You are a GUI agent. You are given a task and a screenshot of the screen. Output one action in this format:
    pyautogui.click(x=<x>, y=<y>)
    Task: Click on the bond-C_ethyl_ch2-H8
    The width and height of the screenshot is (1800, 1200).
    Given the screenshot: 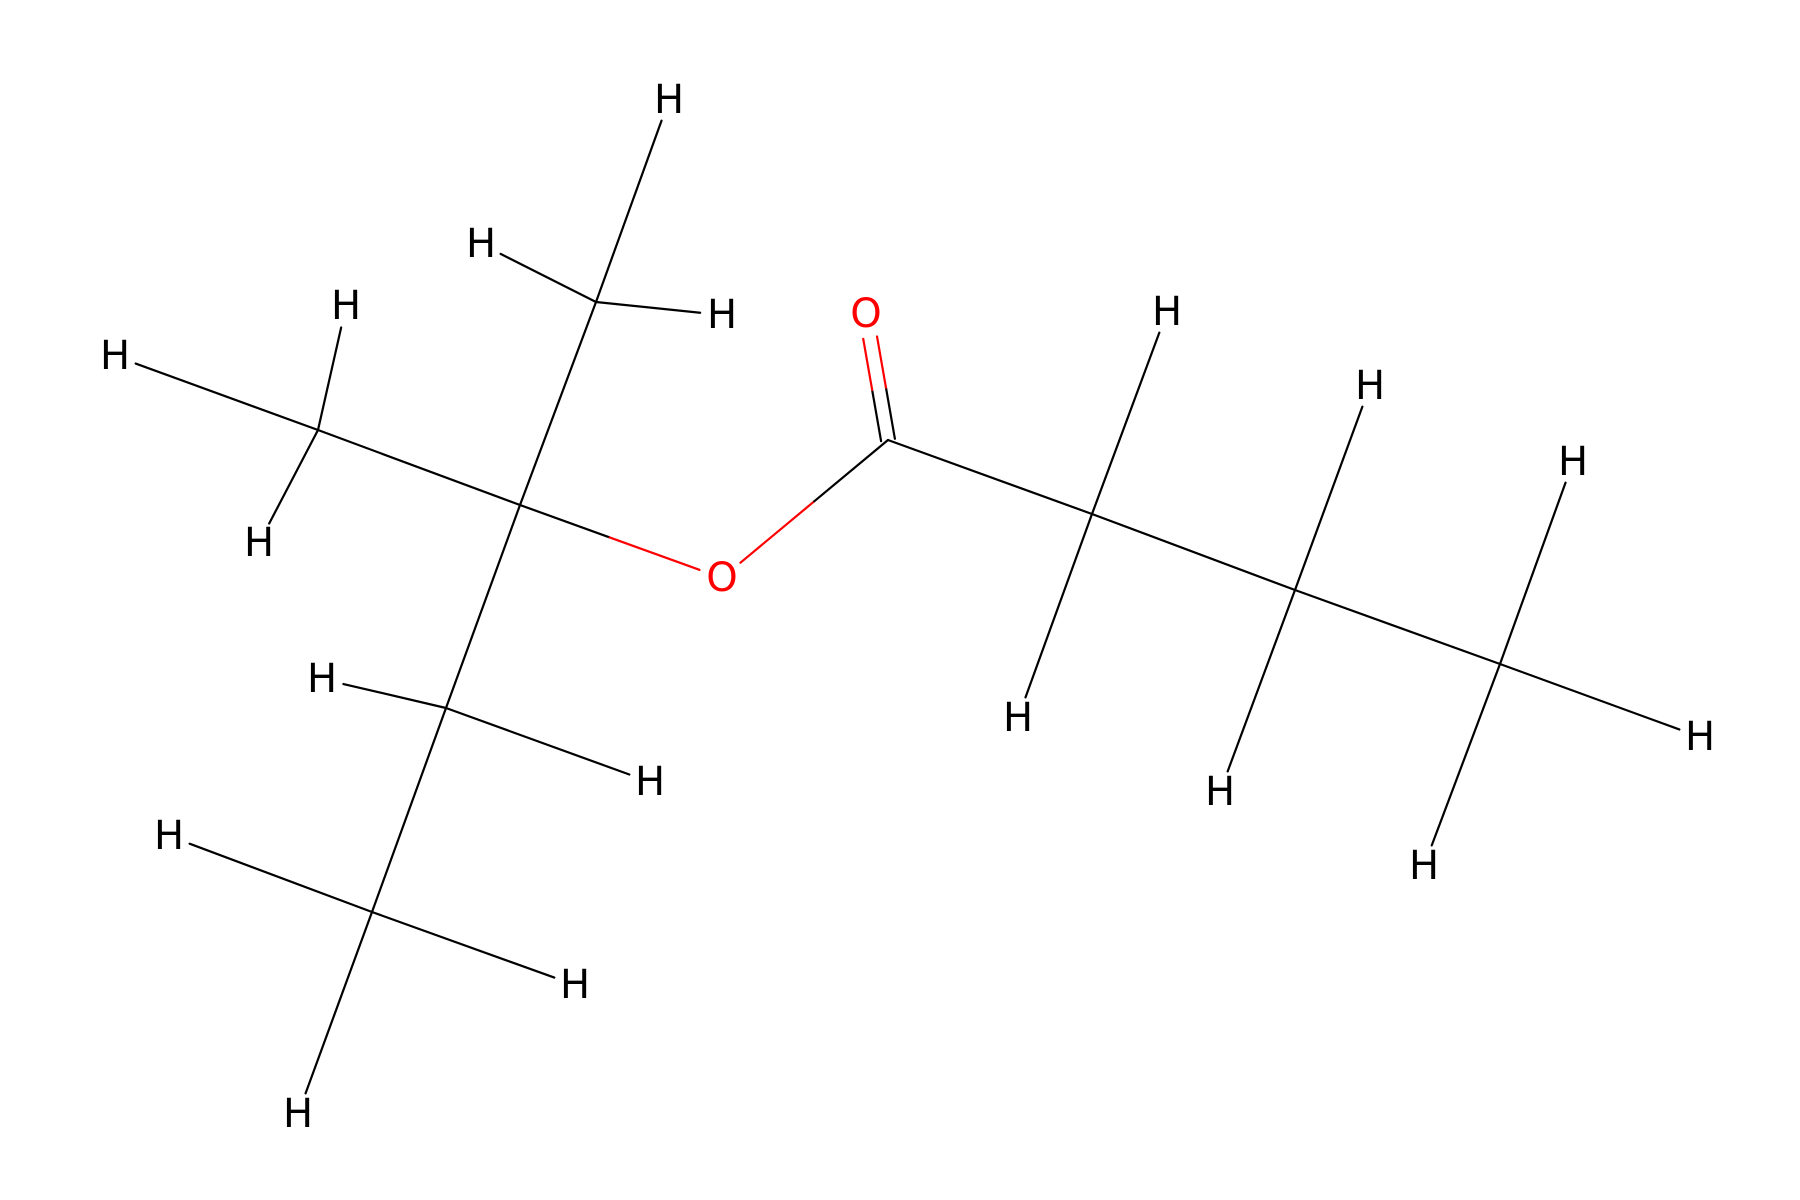 What is the action you would take?
    pyautogui.click(x=537, y=741)
    